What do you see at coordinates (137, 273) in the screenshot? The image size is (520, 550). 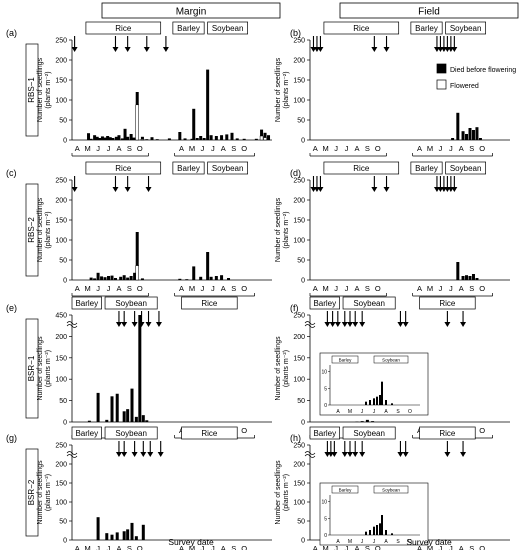 I see `bar-flowered` at bounding box center [137, 273].